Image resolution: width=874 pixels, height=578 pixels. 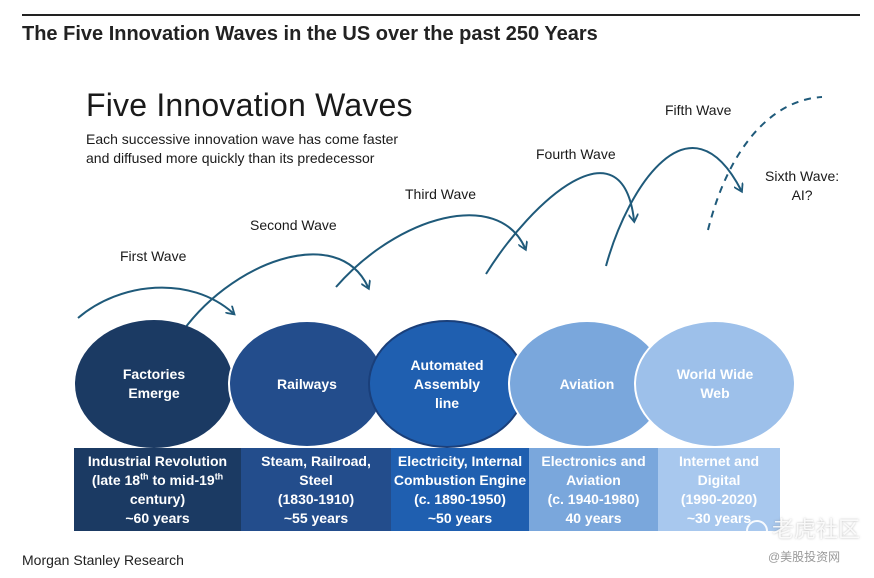 What do you see at coordinates (593, 498) in the screenshot?
I see `box-text: (c. 1940-1980)` at bounding box center [593, 498].